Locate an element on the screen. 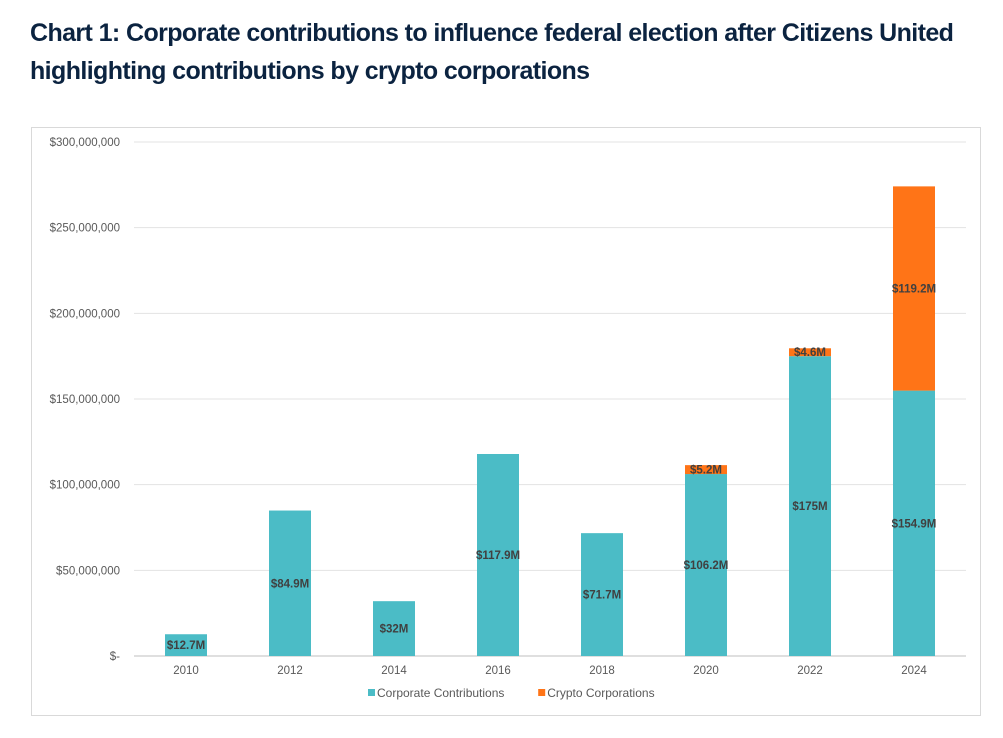 The height and width of the screenshot is (738, 1003). legend-label: Crypto Corporations is located at coordinates (600, 693).